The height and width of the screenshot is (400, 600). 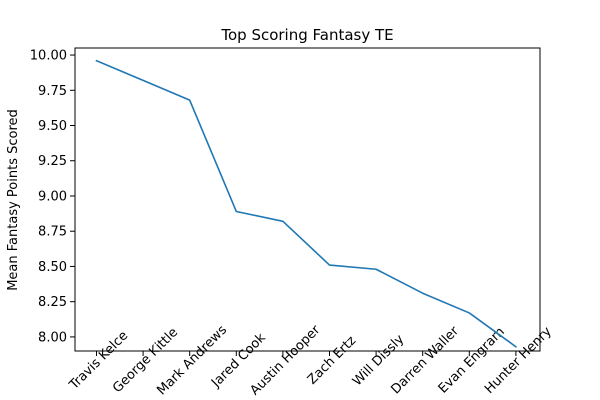 What do you see at coordinates (52, 302) in the screenshot?
I see `y-tick-label: 8.25` at bounding box center [52, 302].